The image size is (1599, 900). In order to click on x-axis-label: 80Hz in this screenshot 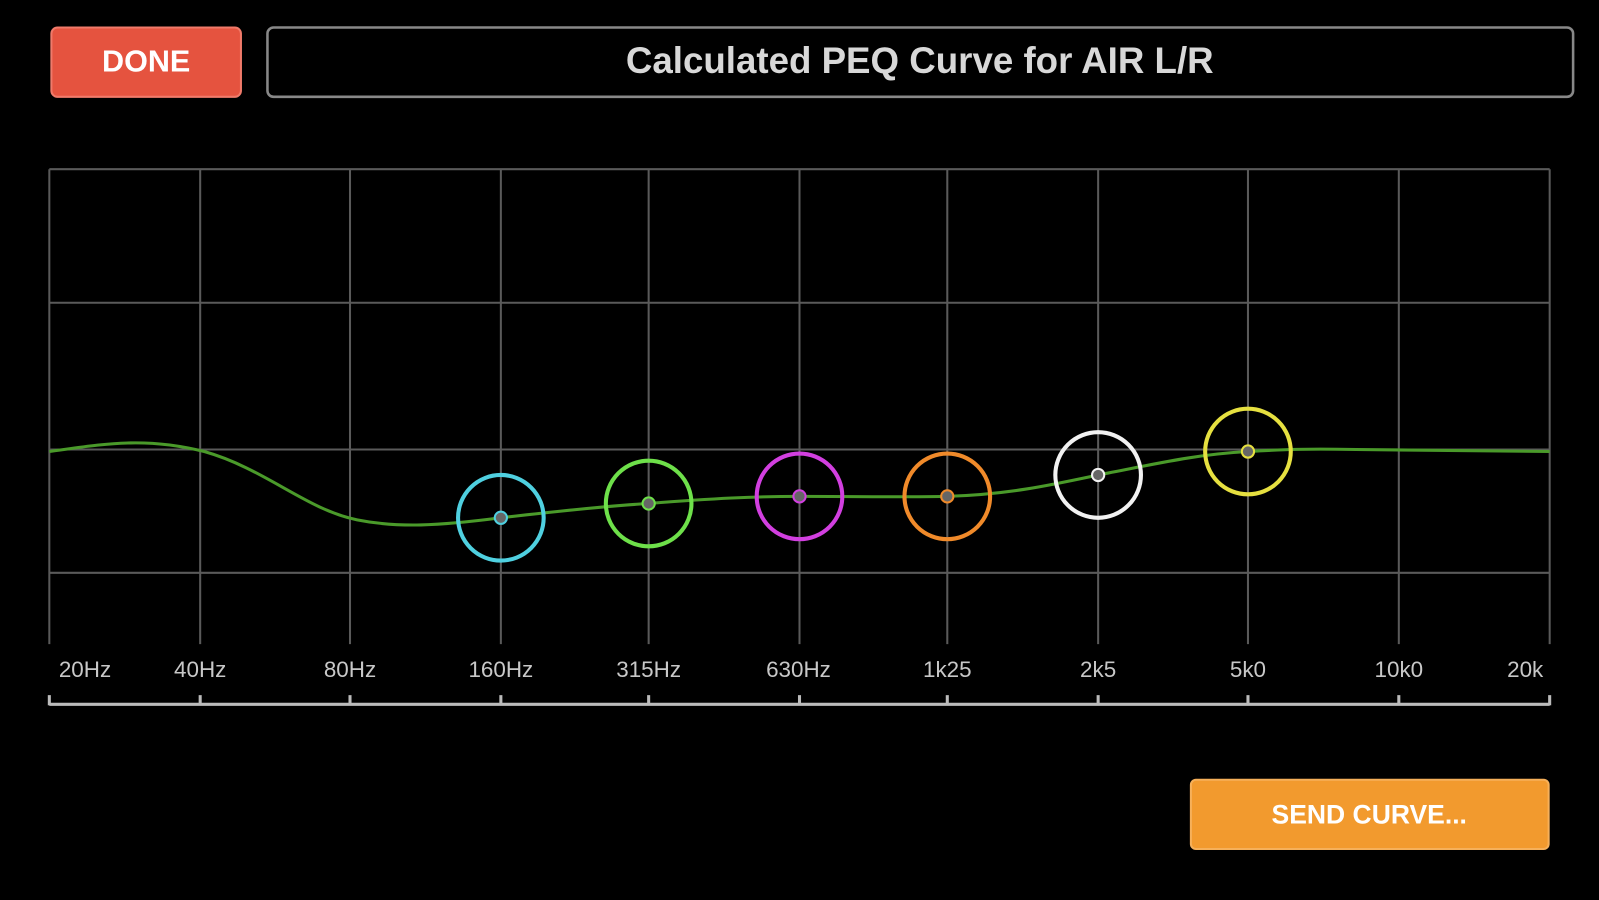, I will do `click(350, 669)`.